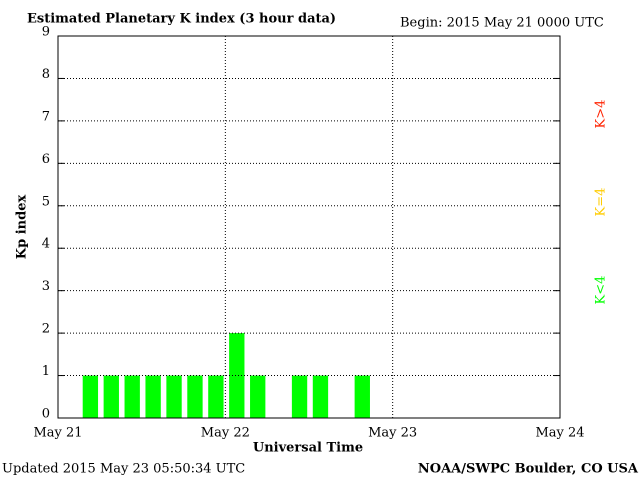  I want to click on x-tick-label: May 23, so click(392, 433).